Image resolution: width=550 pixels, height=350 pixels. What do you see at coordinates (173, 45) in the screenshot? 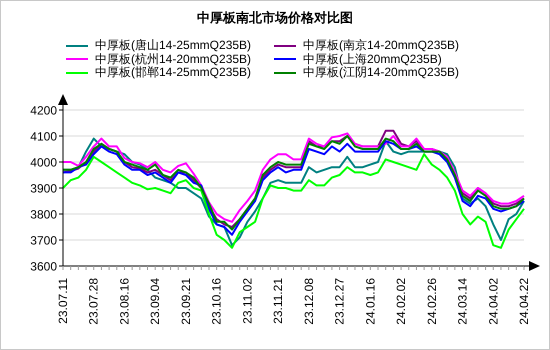
I see `legend-label: 中厚板(唐山14-25mmQ235B)` at bounding box center [173, 45].